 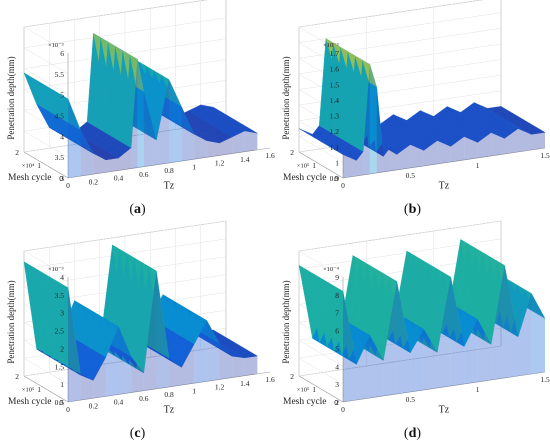 I want to click on x-tick-label: 1.5, so click(x=545, y=379).